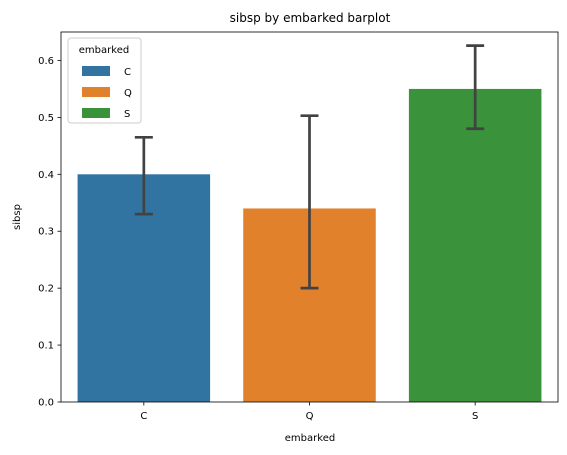 This screenshot has width=567, height=455. Describe the element at coordinates (46, 403) in the screenshot. I see `y-tick-label: 0.0` at that location.